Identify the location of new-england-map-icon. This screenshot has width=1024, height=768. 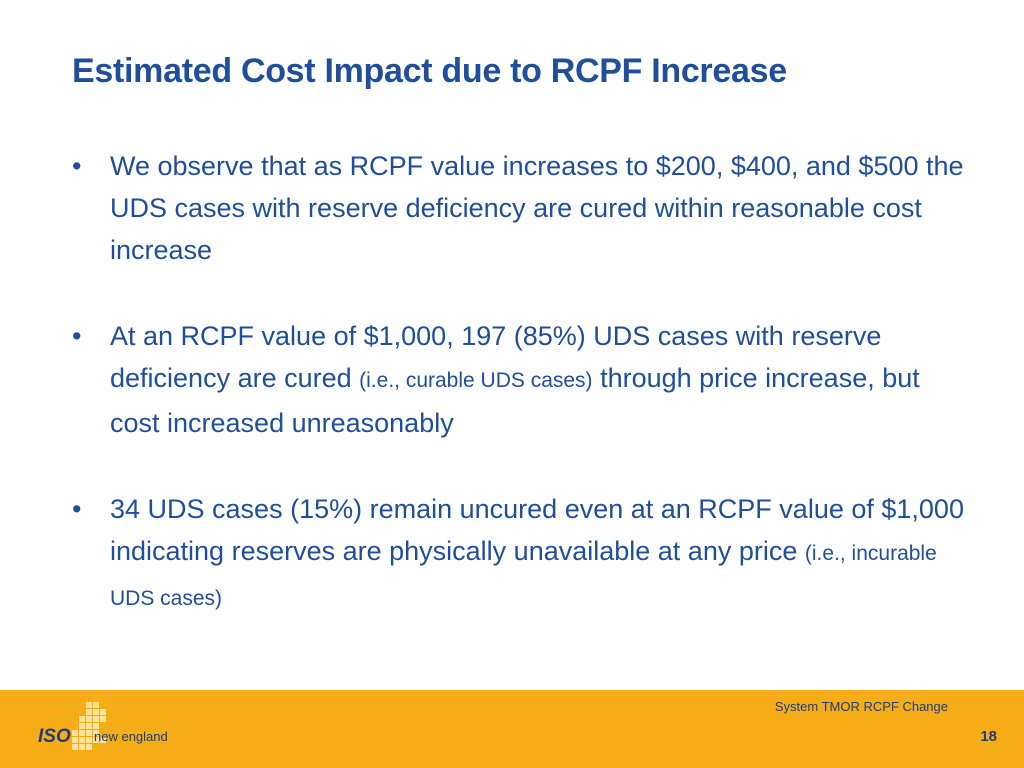
(89, 726).